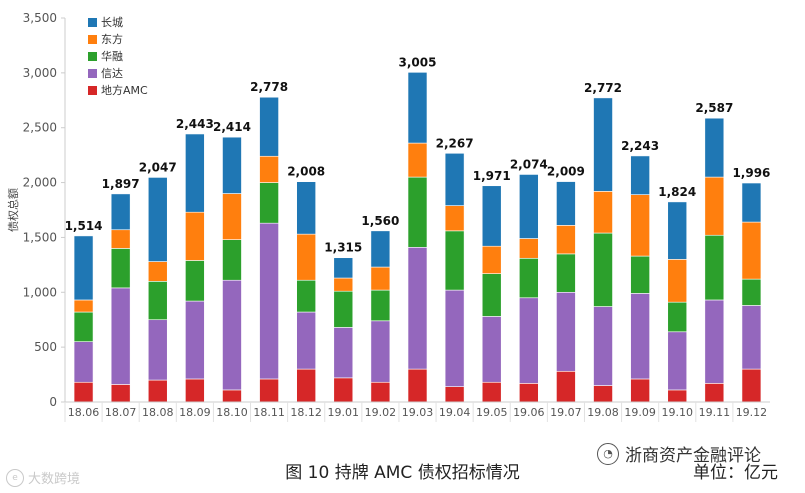  I want to click on total-label: 1,897, so click(121, 184).